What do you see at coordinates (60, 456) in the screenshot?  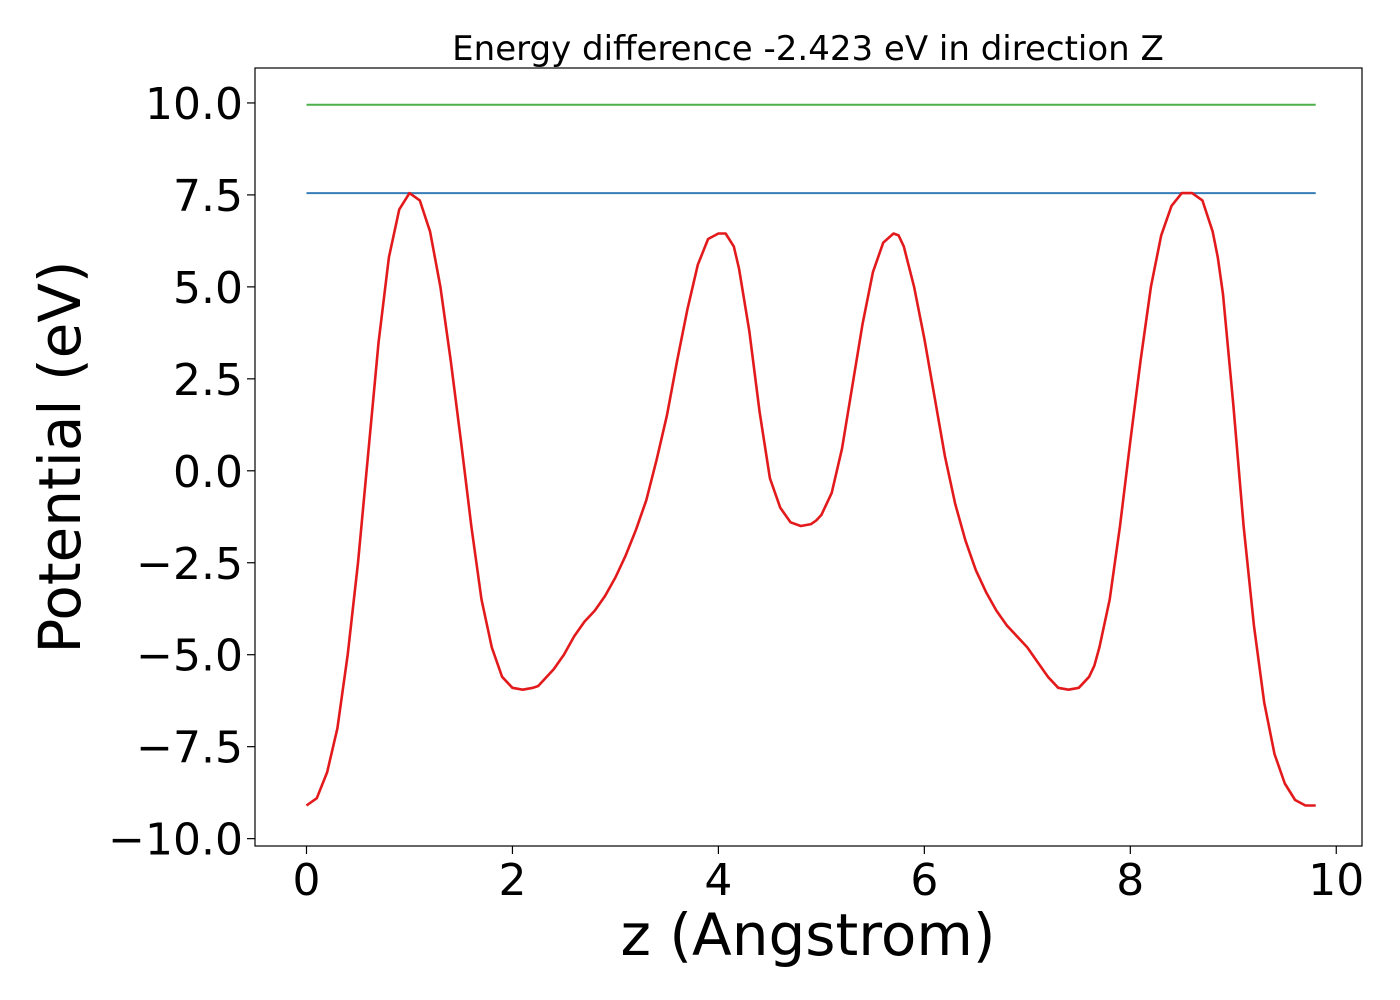 I see `y-axis-label: Potential (eV)` at bounding box center [60, 456].